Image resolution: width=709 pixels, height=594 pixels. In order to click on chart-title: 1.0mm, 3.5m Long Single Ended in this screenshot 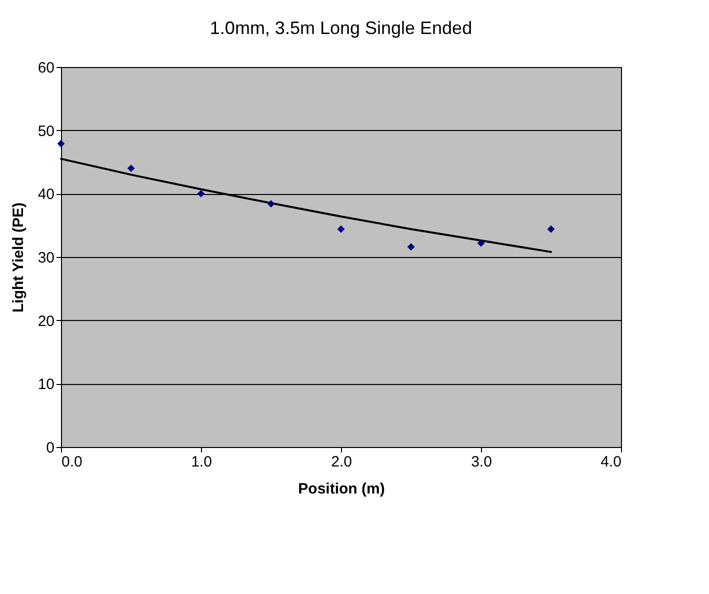, I will do `click(341, 28)`.